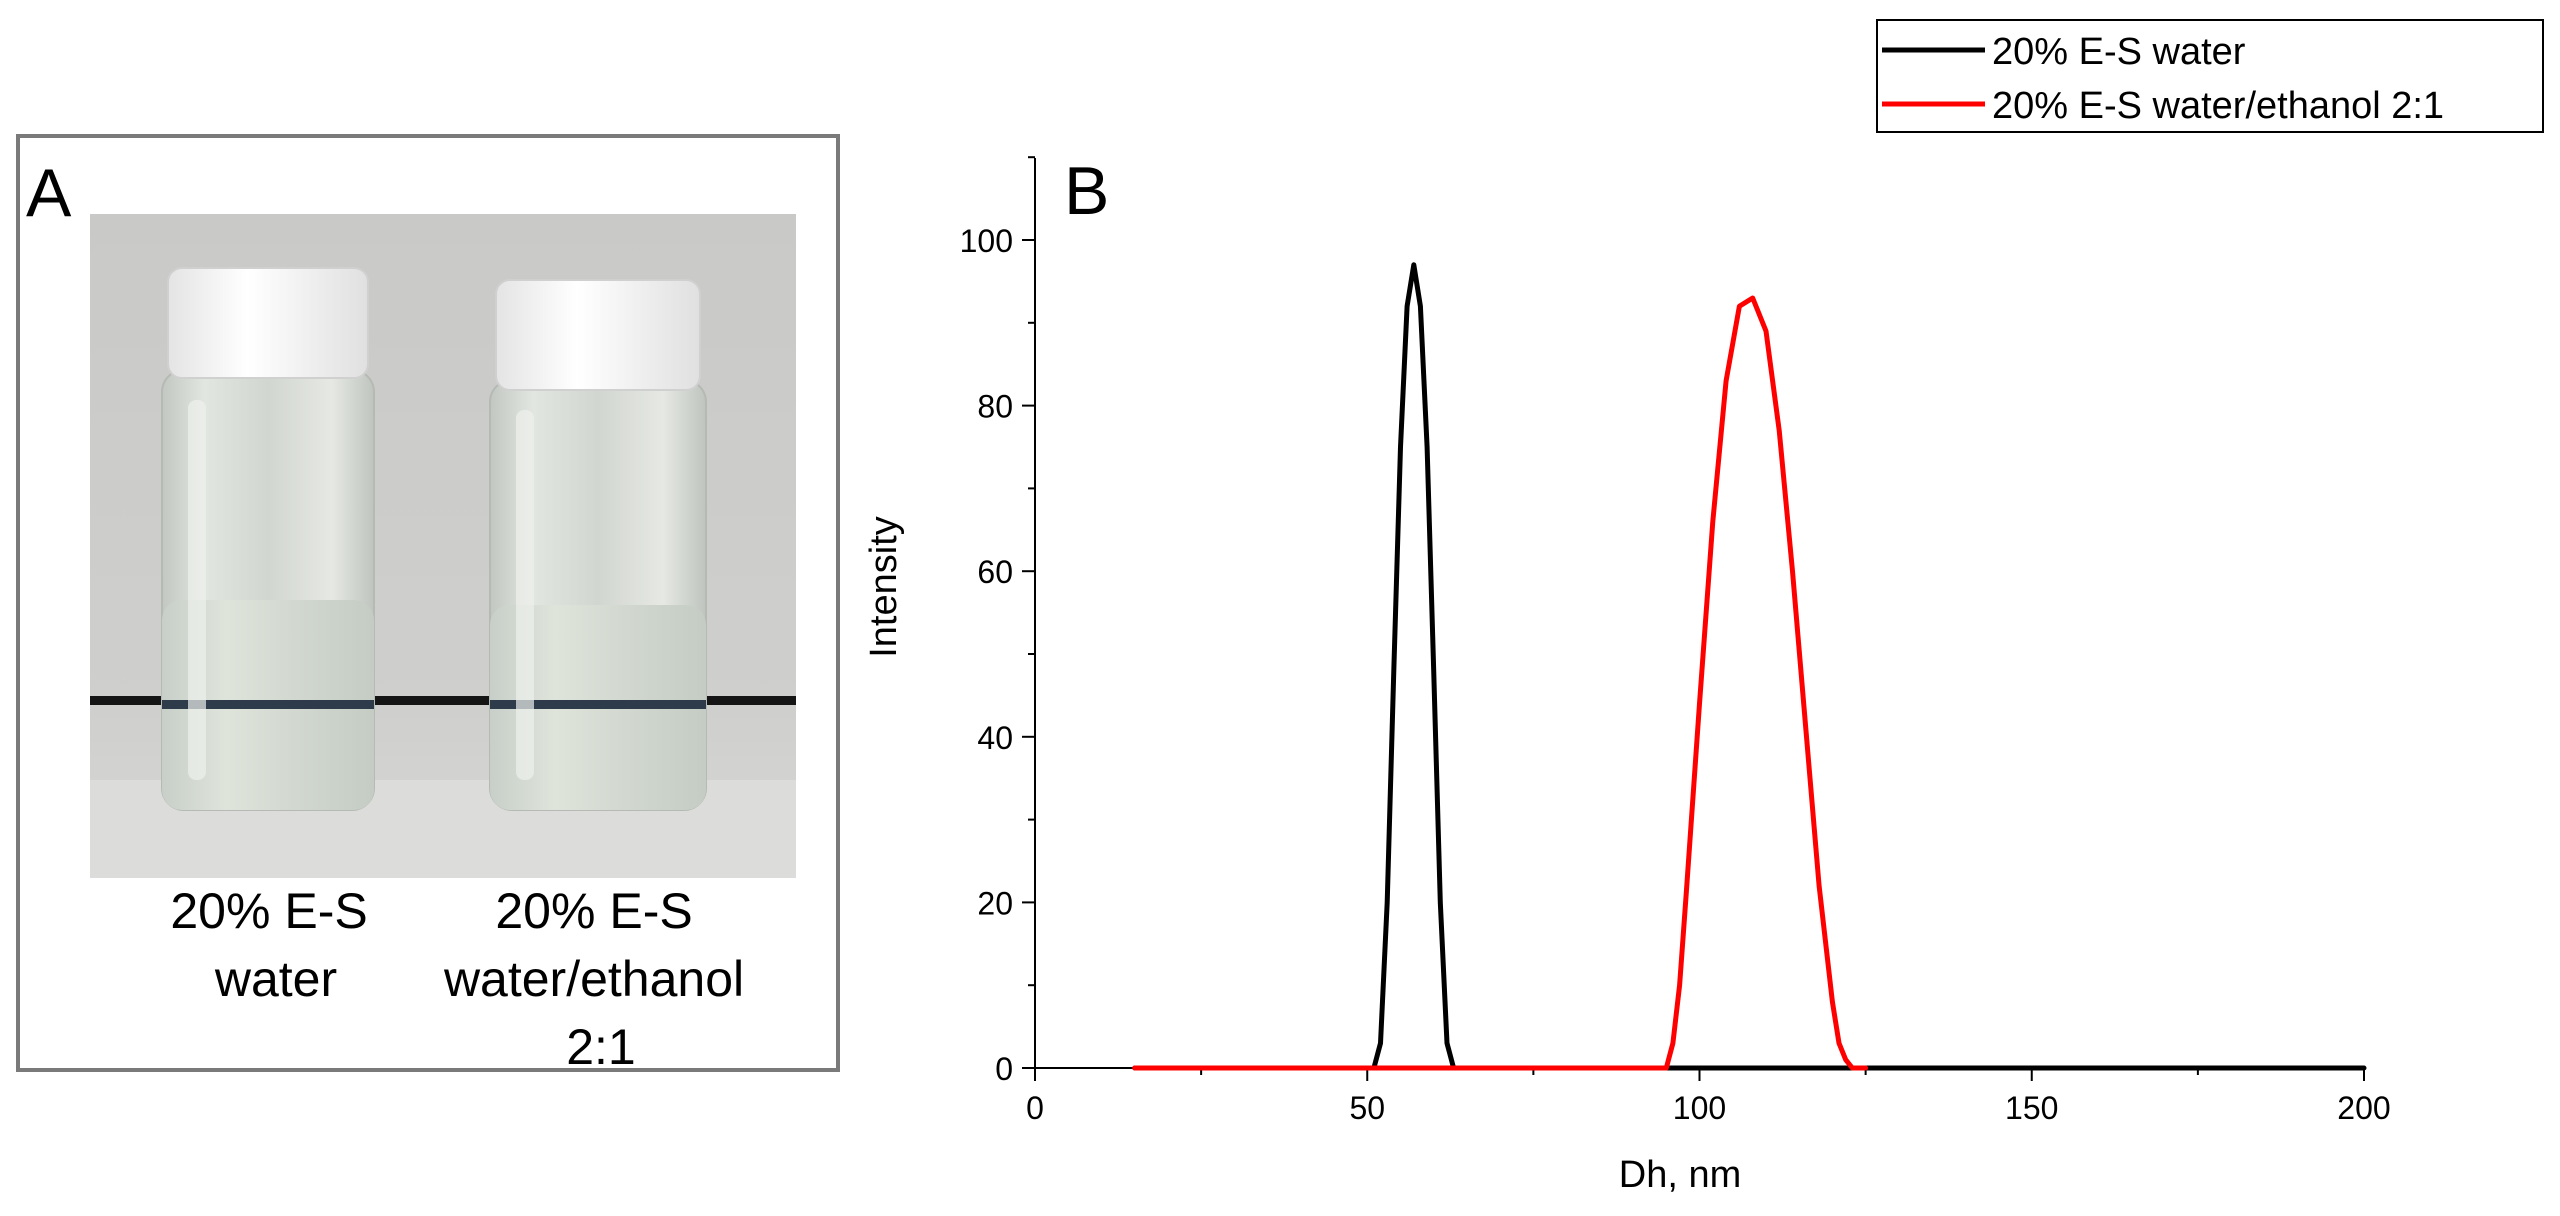 This screenshot has height=1216, width=2560. What do you see at coordinates (2218, 106) in the screenshot?
I see `legend-label-water-ethanol: 20% E-S water/ethanol 2:1` at bounding box center [2218, 106].